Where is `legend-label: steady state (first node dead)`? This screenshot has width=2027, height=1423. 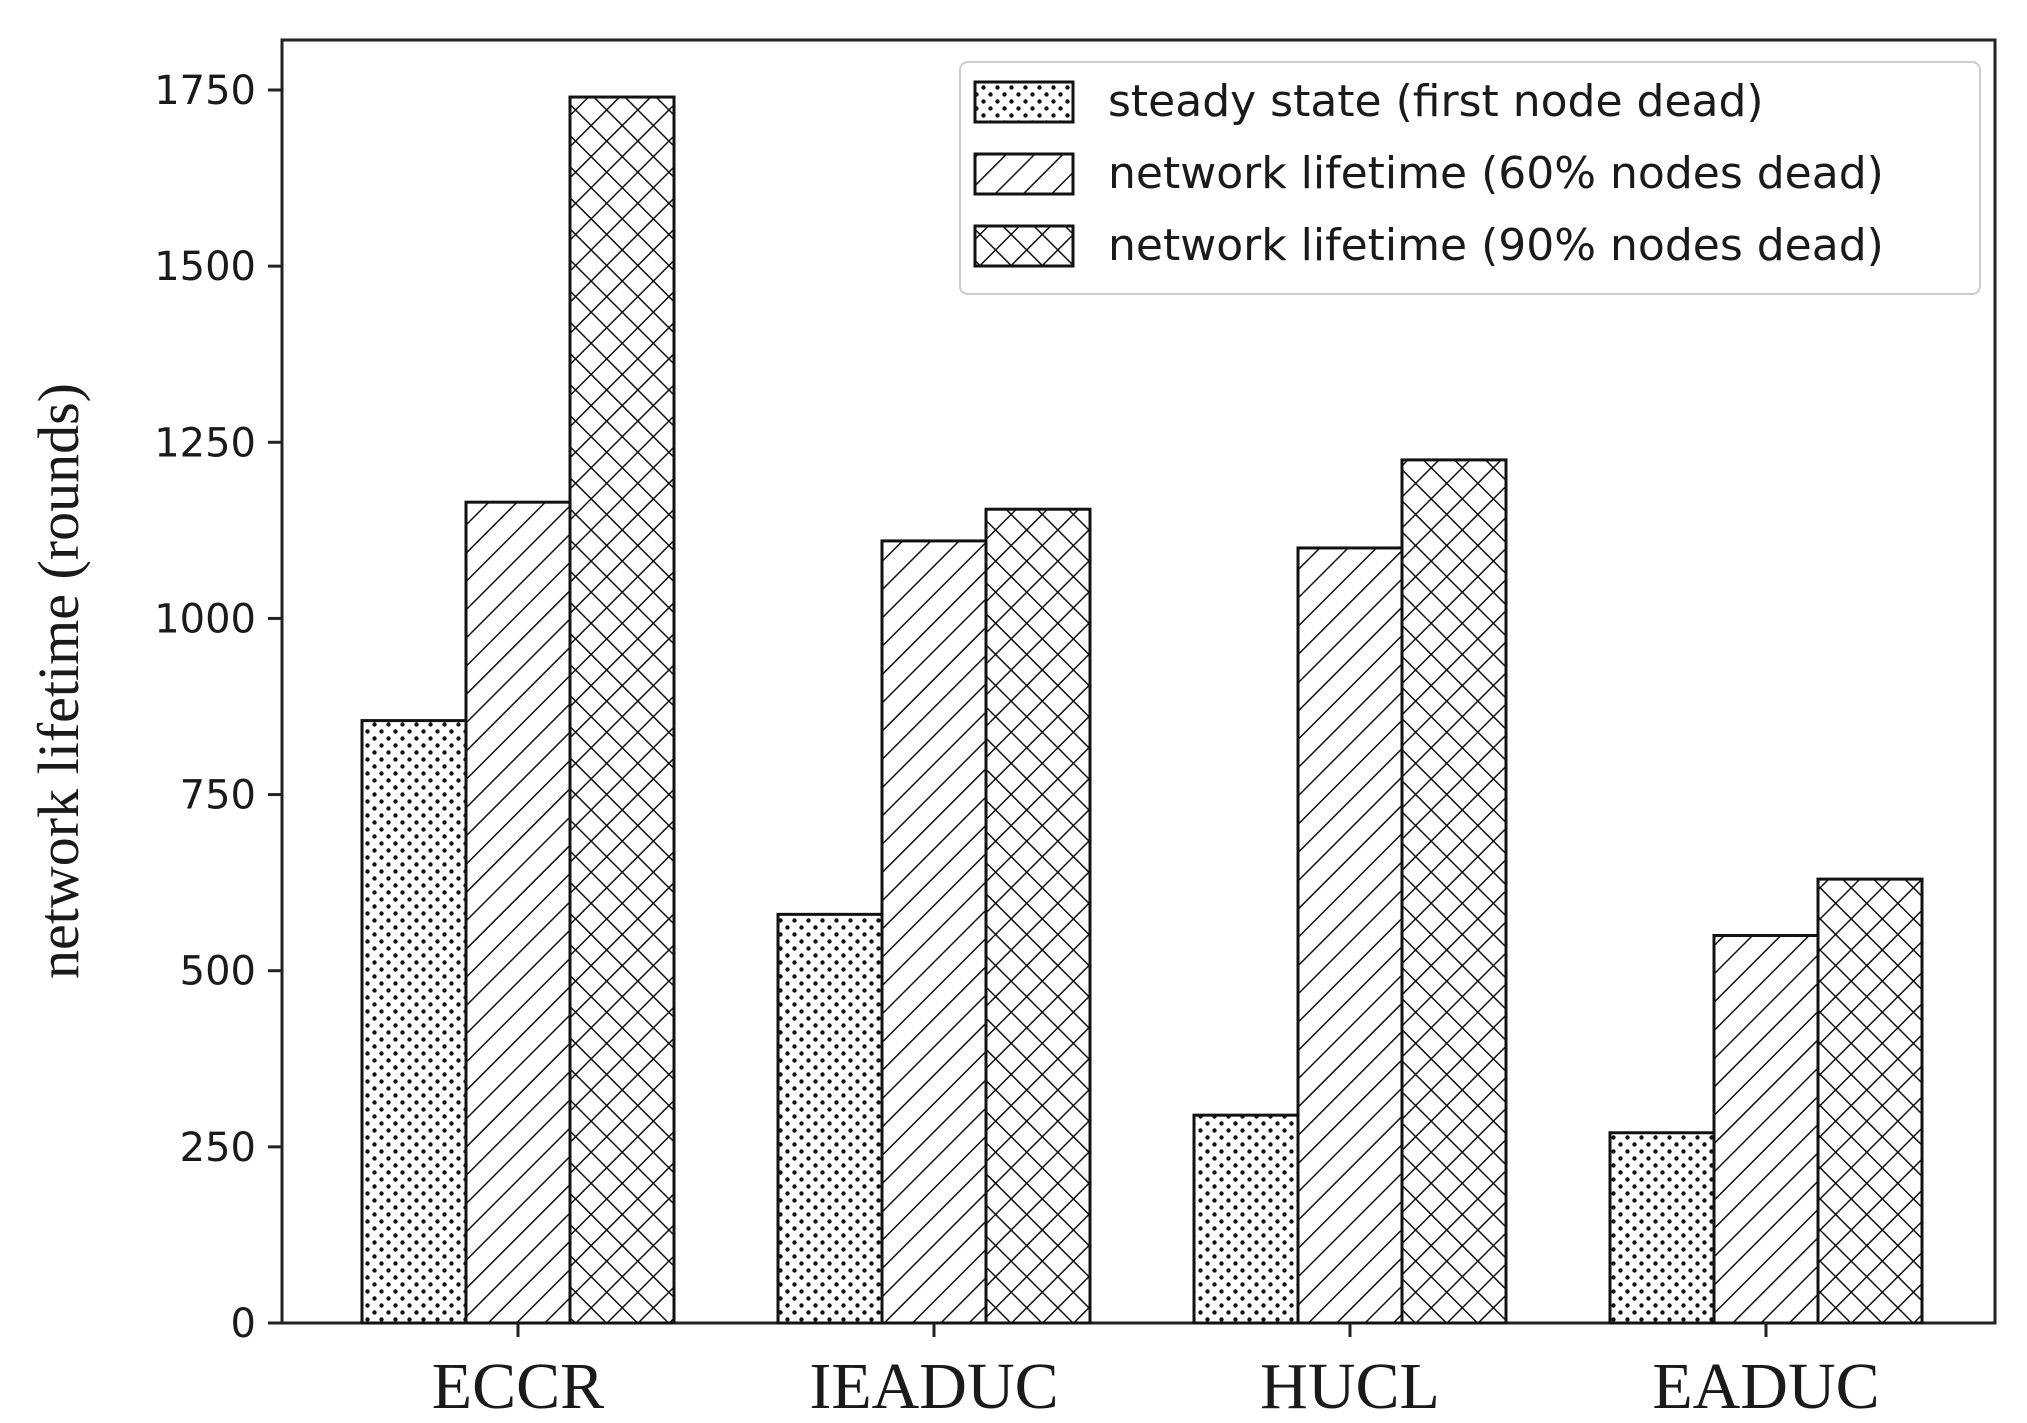 legend-label: steady state (first node dead) is located at coordinates (1436, 101).